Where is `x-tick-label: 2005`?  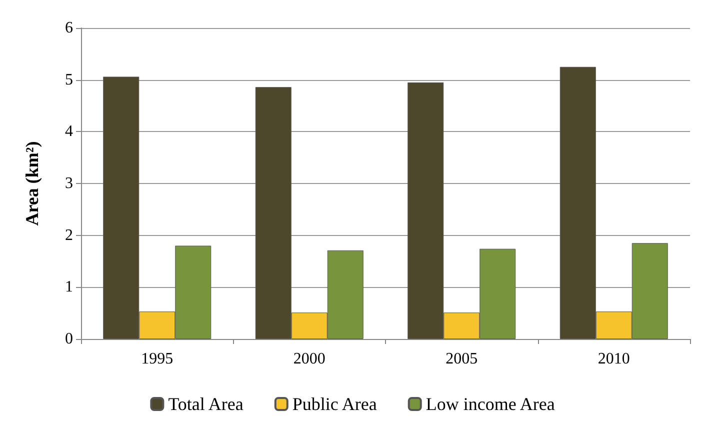 x-tick-label: 2005 is located at coordinates (462, 359).